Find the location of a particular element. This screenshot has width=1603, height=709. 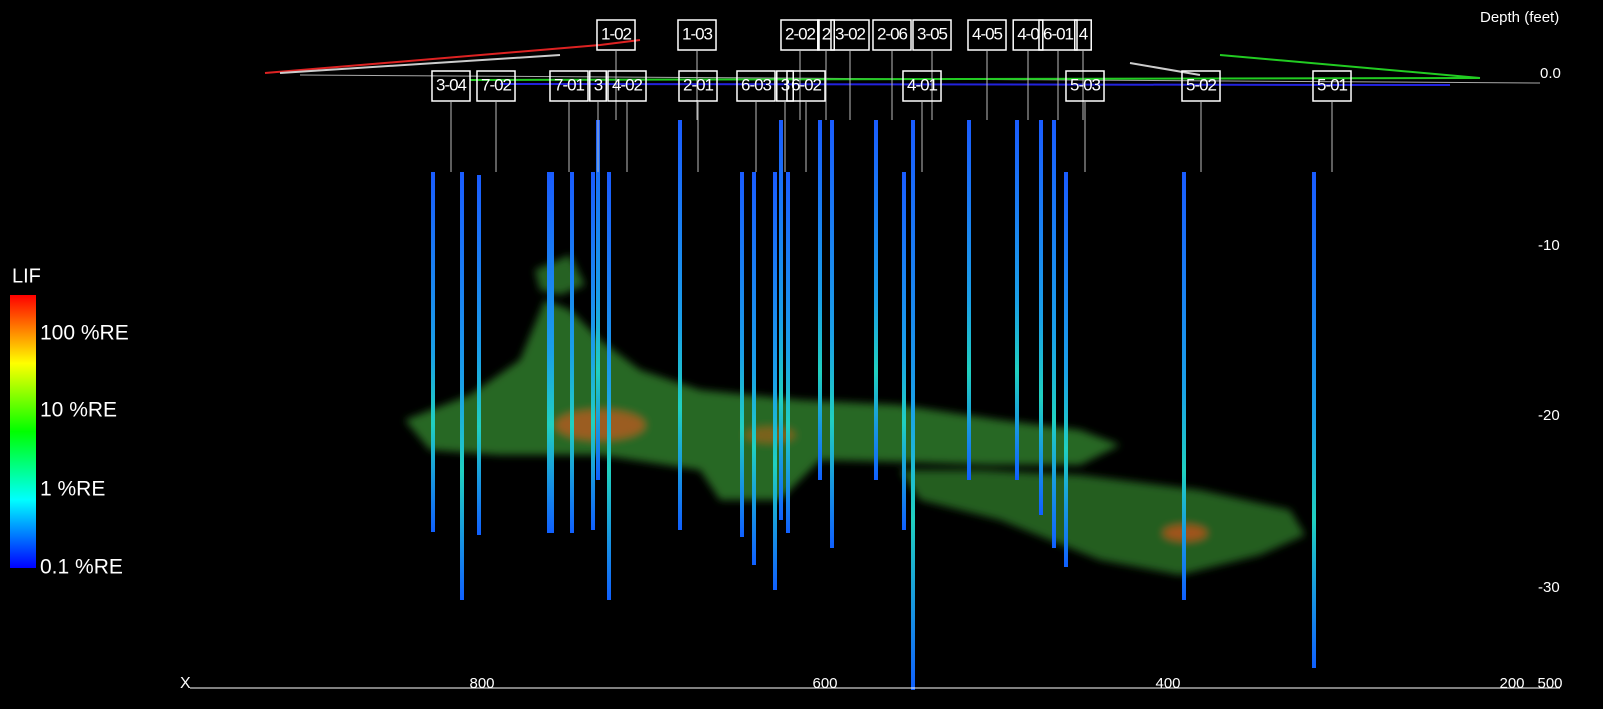

legend-label: 0.1 %RE is located at coordinates (81, 567).